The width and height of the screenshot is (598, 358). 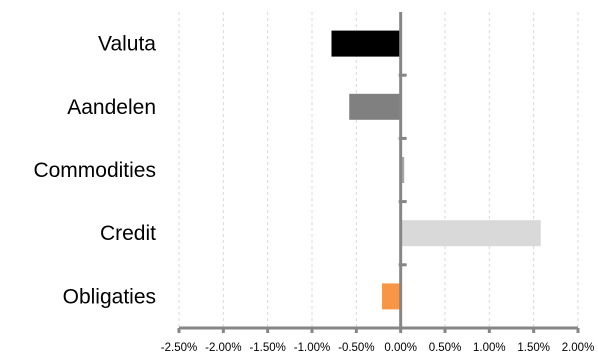 What do you see at coordinates (312, 348) in the screenshot?
I see `x-tick-label-3: -1.00%` at bounding box center [312, 348].